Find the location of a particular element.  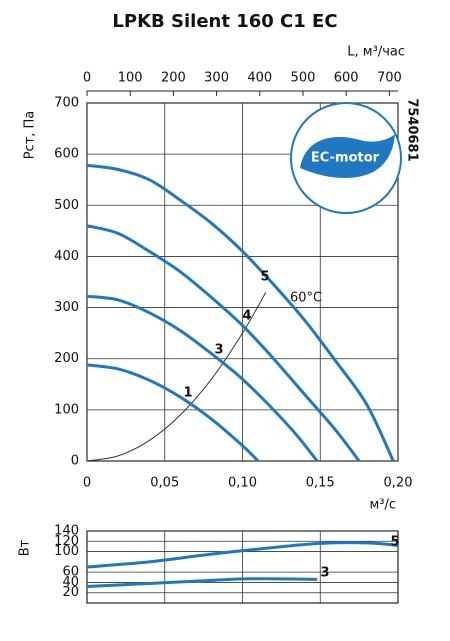

y-tick-label: 400 is located at coordinates (66, 256).